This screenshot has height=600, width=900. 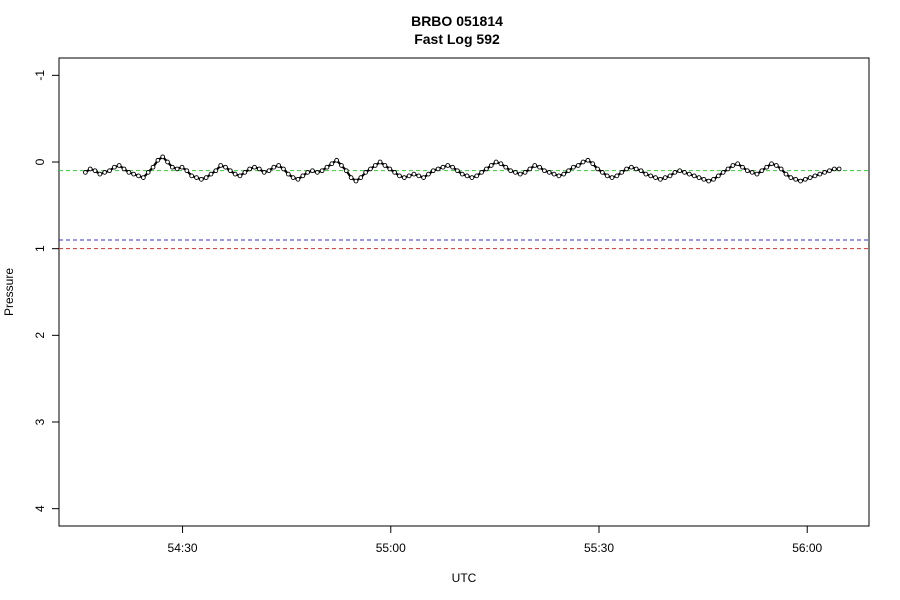 What do you see at coordinates (40, 508) in the screenshot?
I see `y-tick-label: 4` at bounding box center [40, 508].